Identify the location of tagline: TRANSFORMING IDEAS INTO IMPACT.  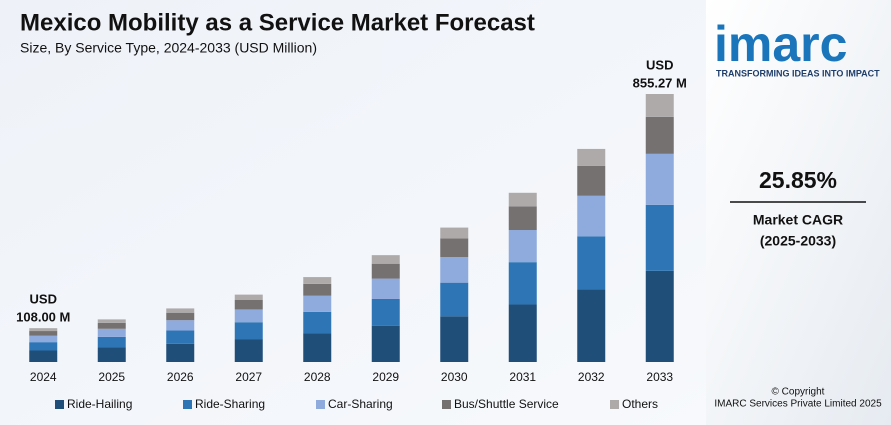
(798, 73).